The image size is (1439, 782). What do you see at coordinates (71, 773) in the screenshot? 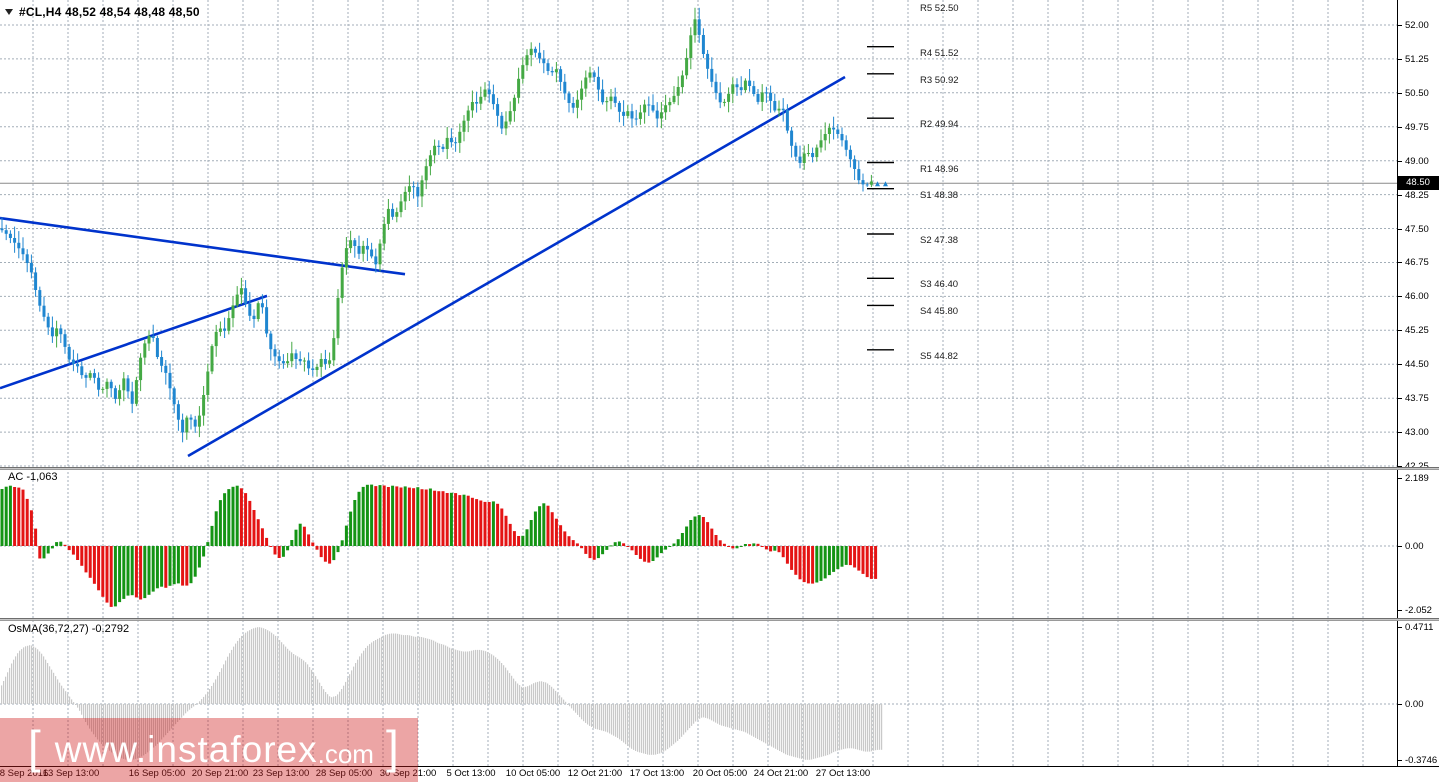
I see `time-axis-label: 13 Sep 13:00` at bounding box center [71, 773].